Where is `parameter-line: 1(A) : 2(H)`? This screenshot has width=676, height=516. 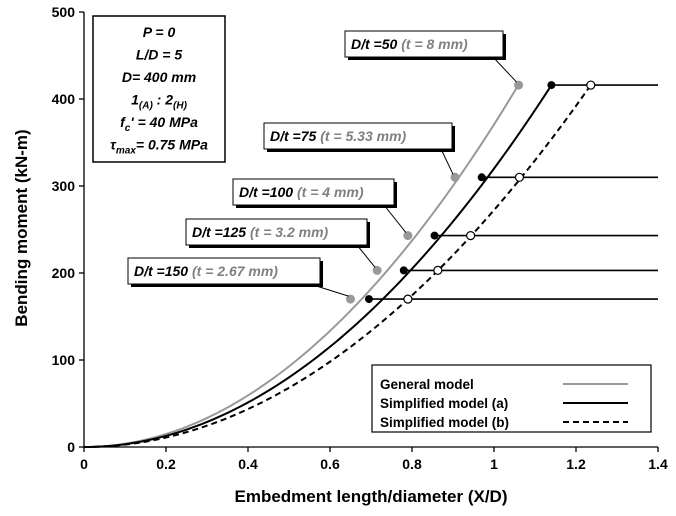
parameter-line: 1(A) : 2(H) is located at coordinates (159, 102).